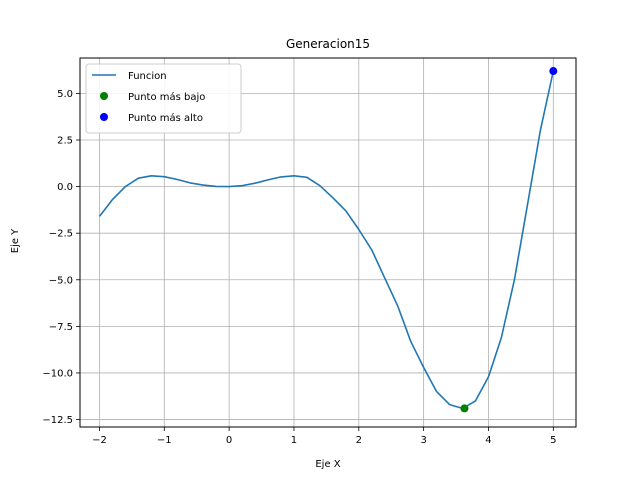  Describe the element at coordinates (61, 234) in the screenshot. I see `y-tick-label: −2.5` at that location.